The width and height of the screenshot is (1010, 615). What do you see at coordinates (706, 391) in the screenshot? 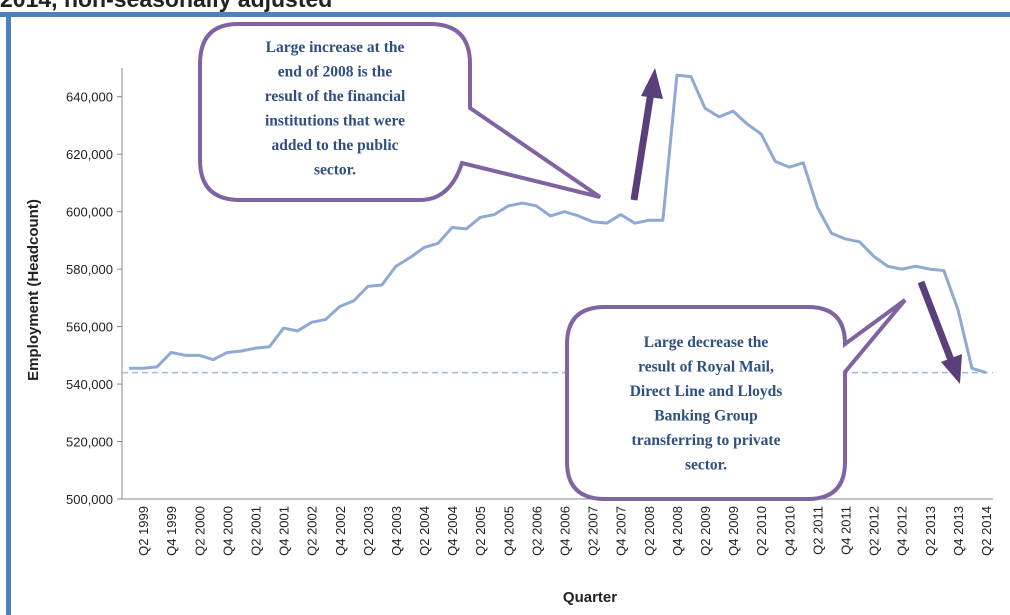
I see `annotation-text: Direct Line and Lloyds` at bounding box center [706, 391].